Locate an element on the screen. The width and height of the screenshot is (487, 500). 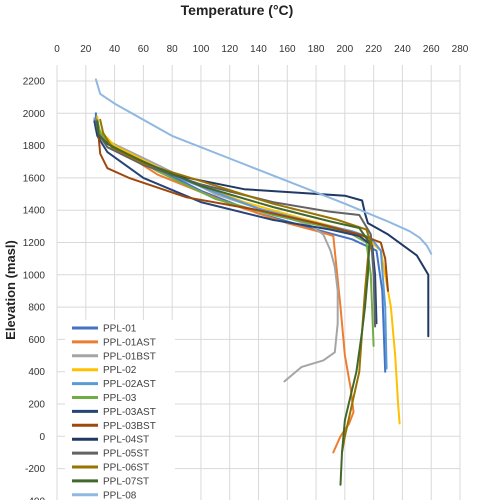
x-tick-label: 40 is located at coordinates (115, 49).